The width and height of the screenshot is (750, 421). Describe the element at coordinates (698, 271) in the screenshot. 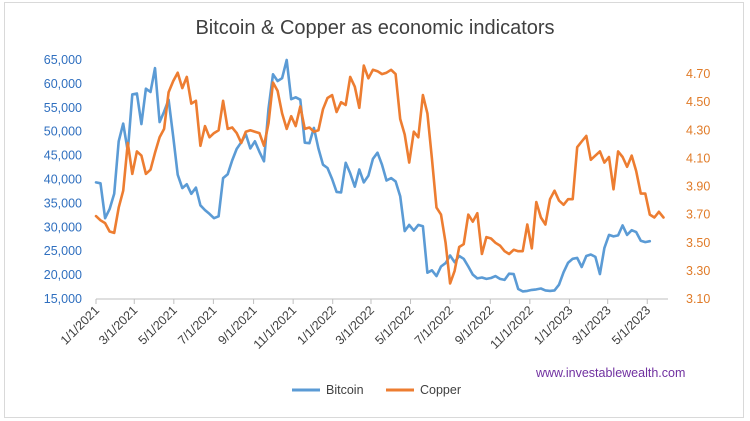

I see `y-right-tick-label: 3.30` at that location.